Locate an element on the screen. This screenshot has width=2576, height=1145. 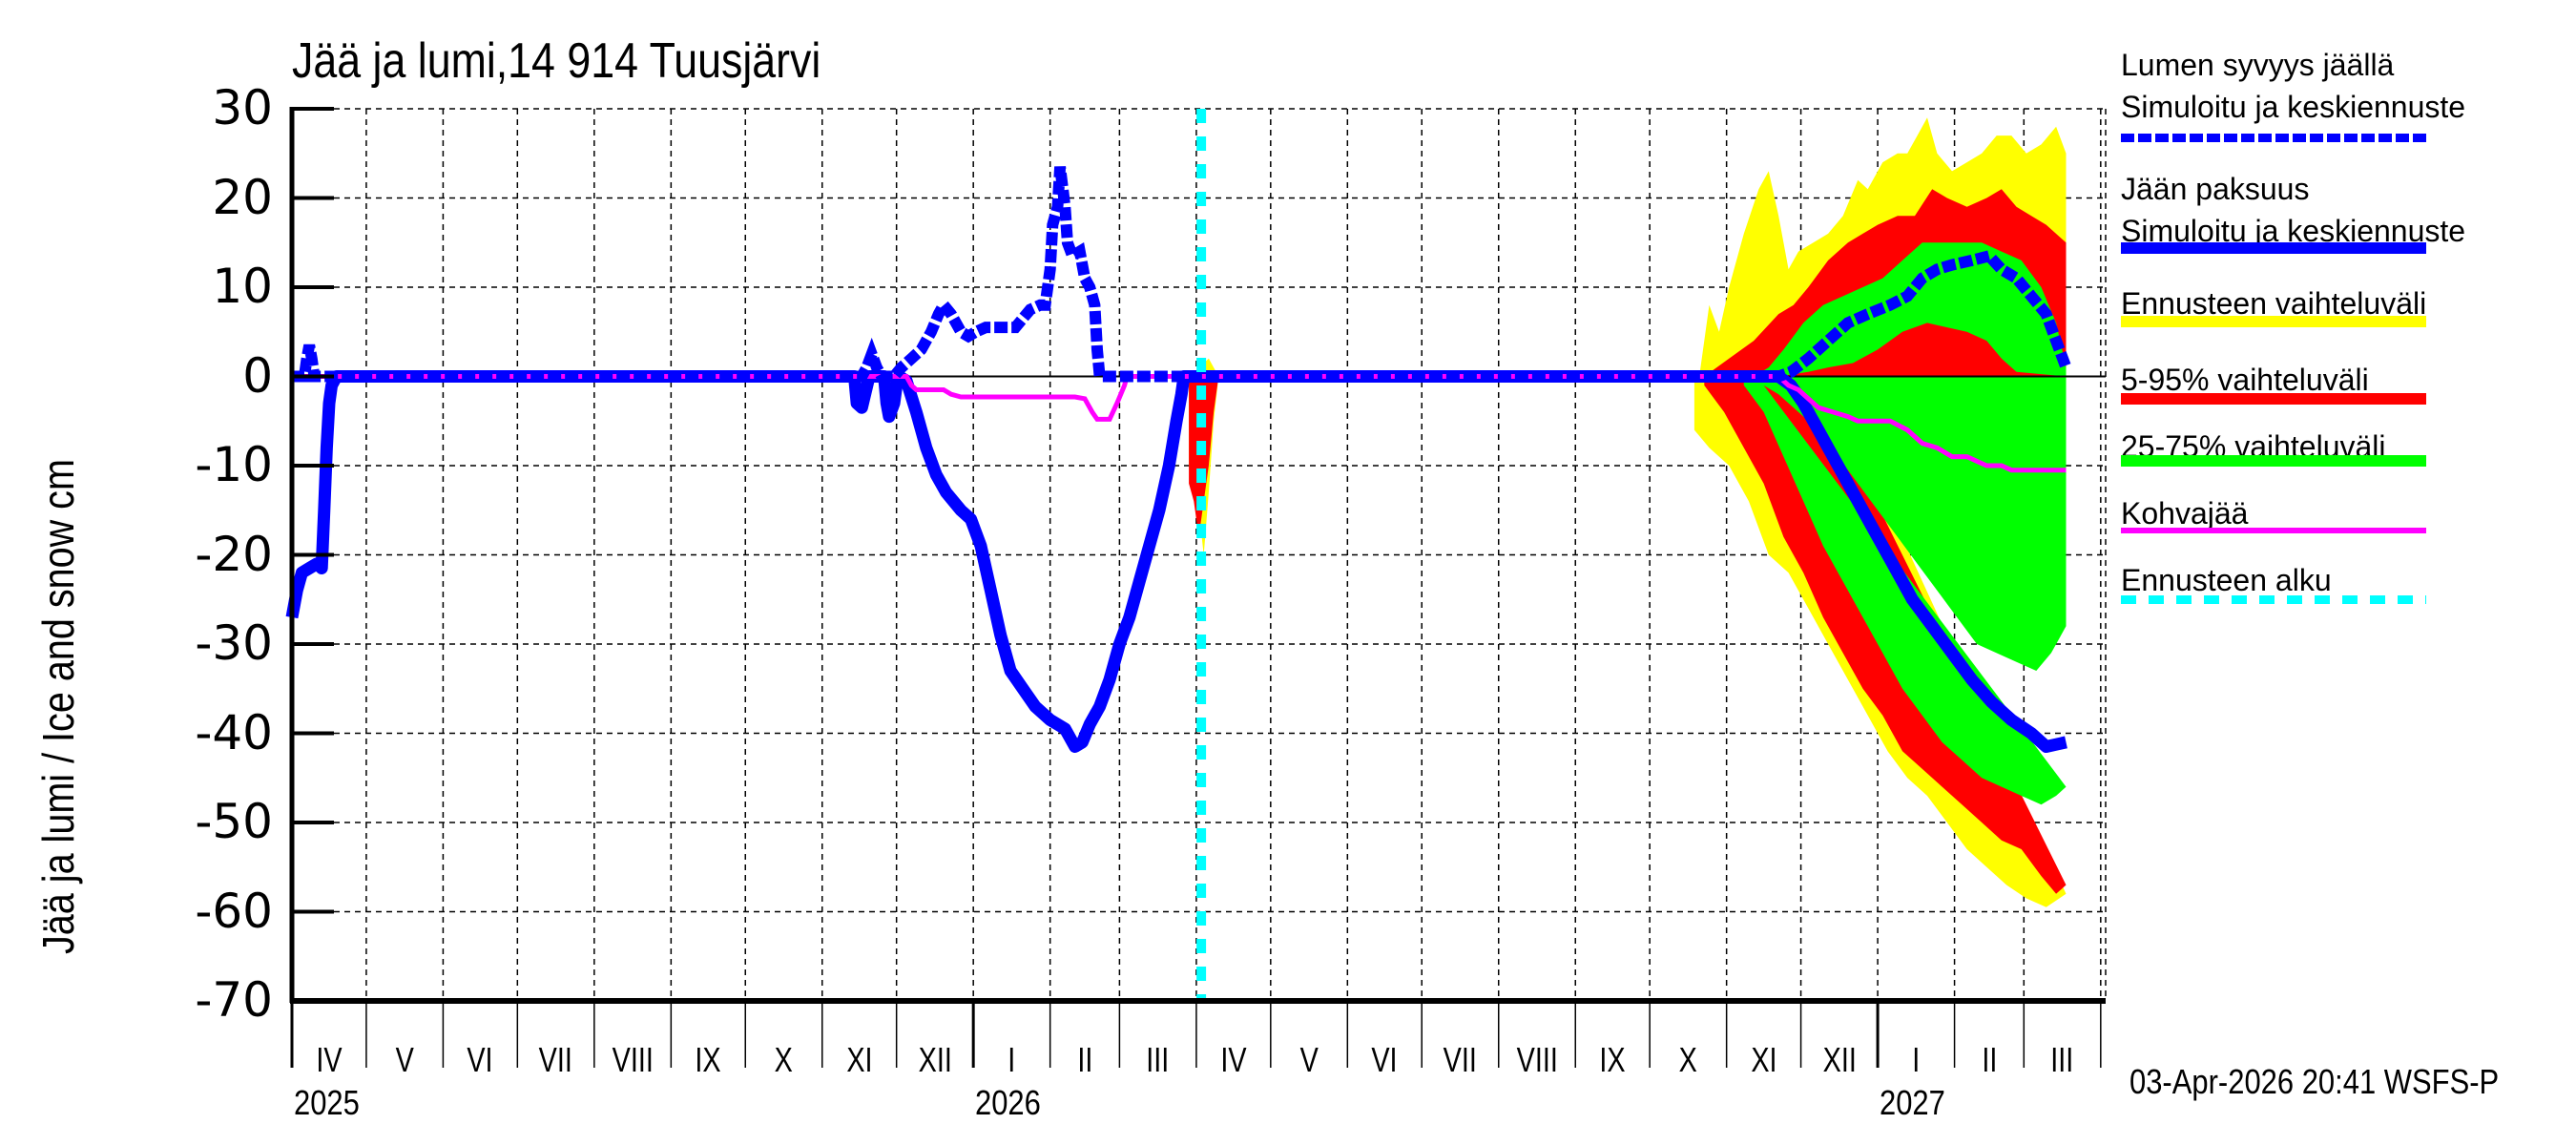
y-tick-label: 0 is located at coordinates (257, 376).